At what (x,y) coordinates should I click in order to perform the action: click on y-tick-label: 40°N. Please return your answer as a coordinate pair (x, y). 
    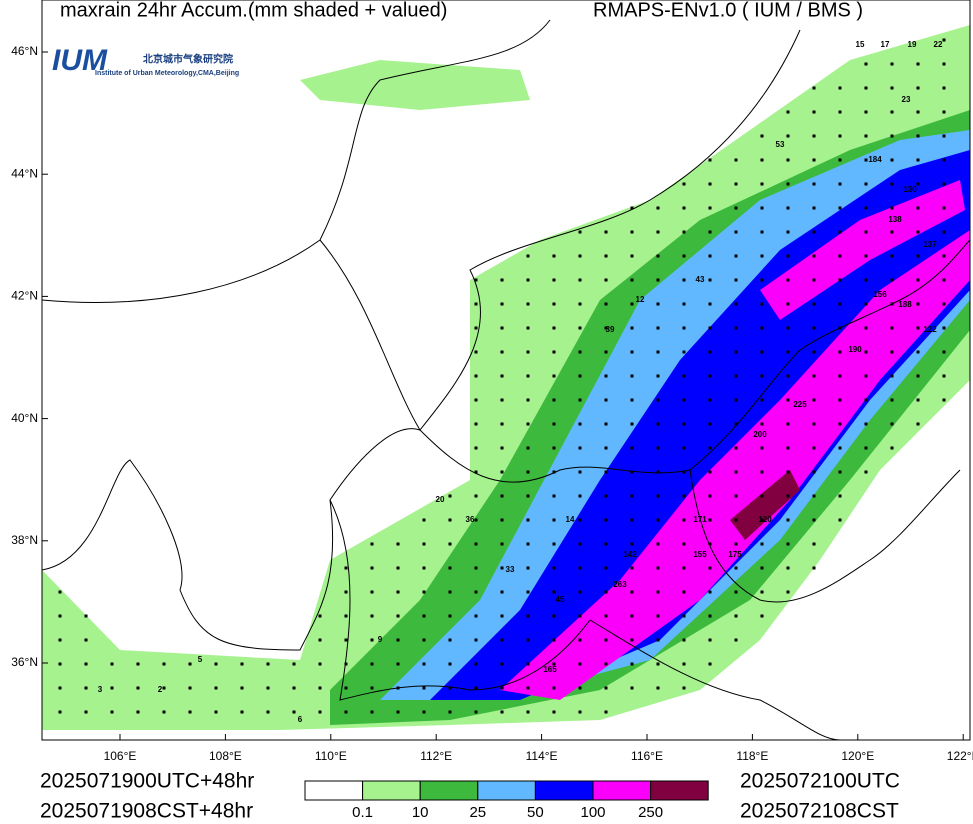
    Looking at the image, I should click on (24, 418).